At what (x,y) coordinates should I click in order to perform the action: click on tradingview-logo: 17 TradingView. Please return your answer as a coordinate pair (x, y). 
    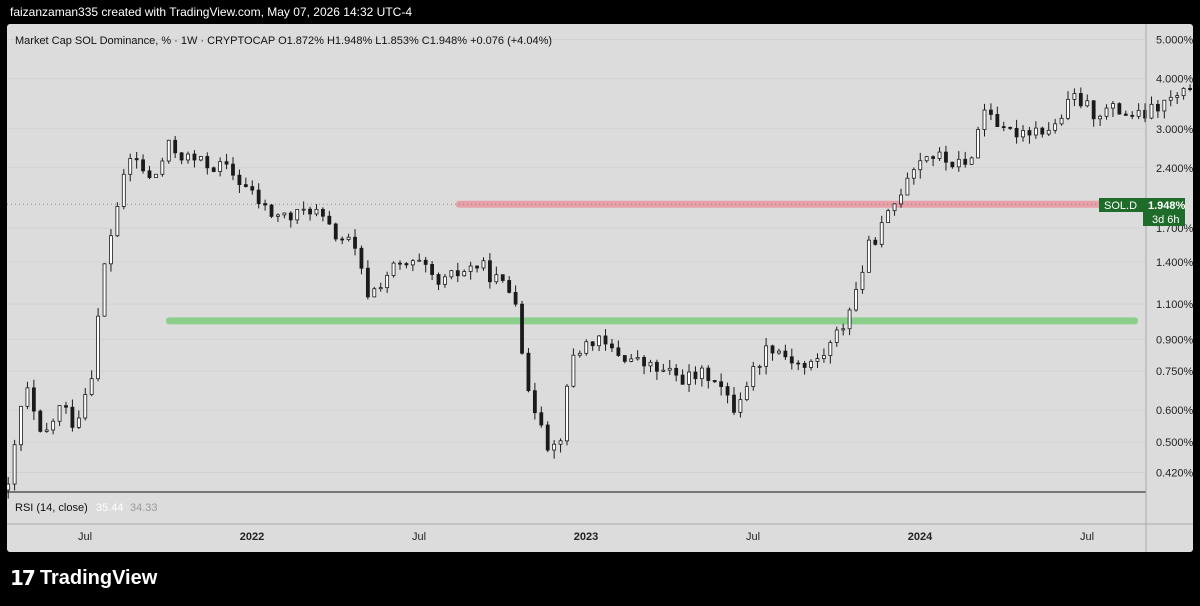
    Looking at the image, I should click on (83, 578).